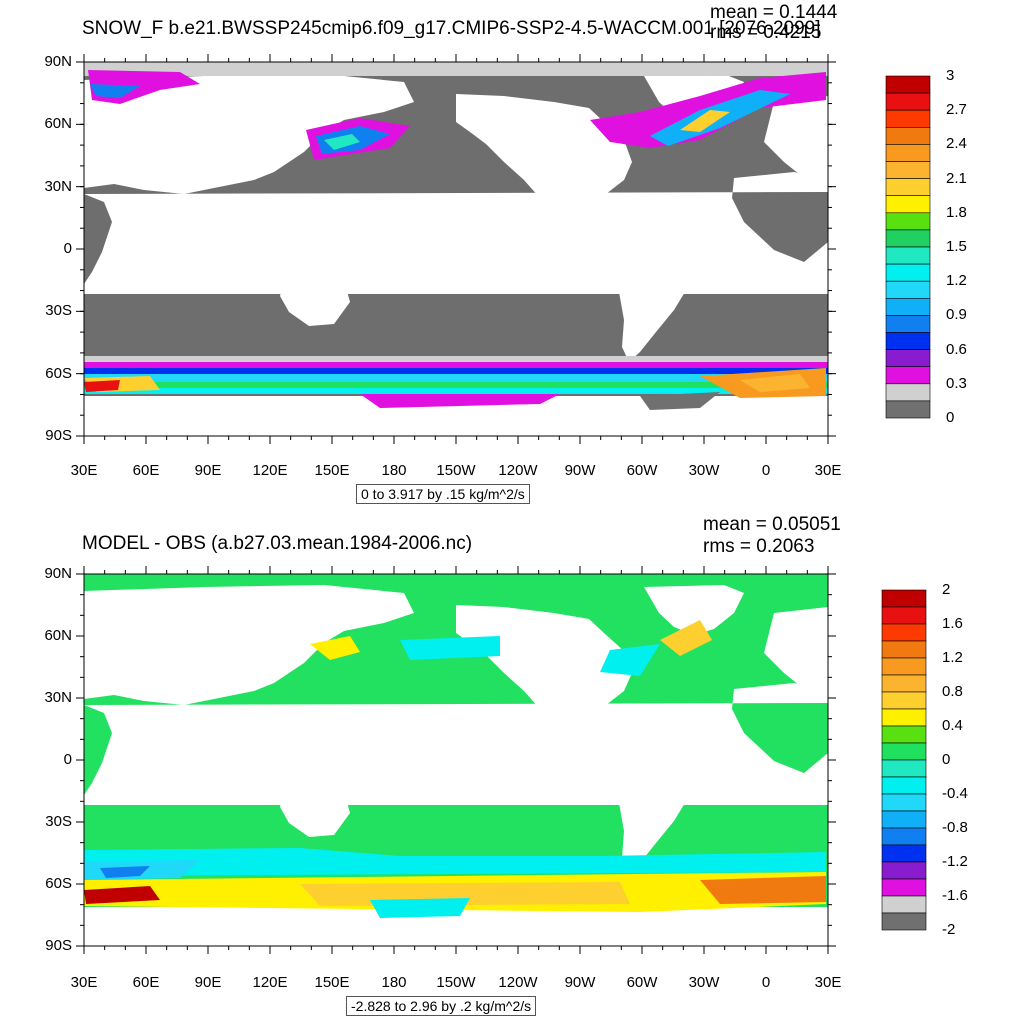  Describe the element at coordinates (441, 1006) in the screenshot. I see `panel2-range-label: -2.828 to 2.96 by .2 kg/m^2/s` at that location.